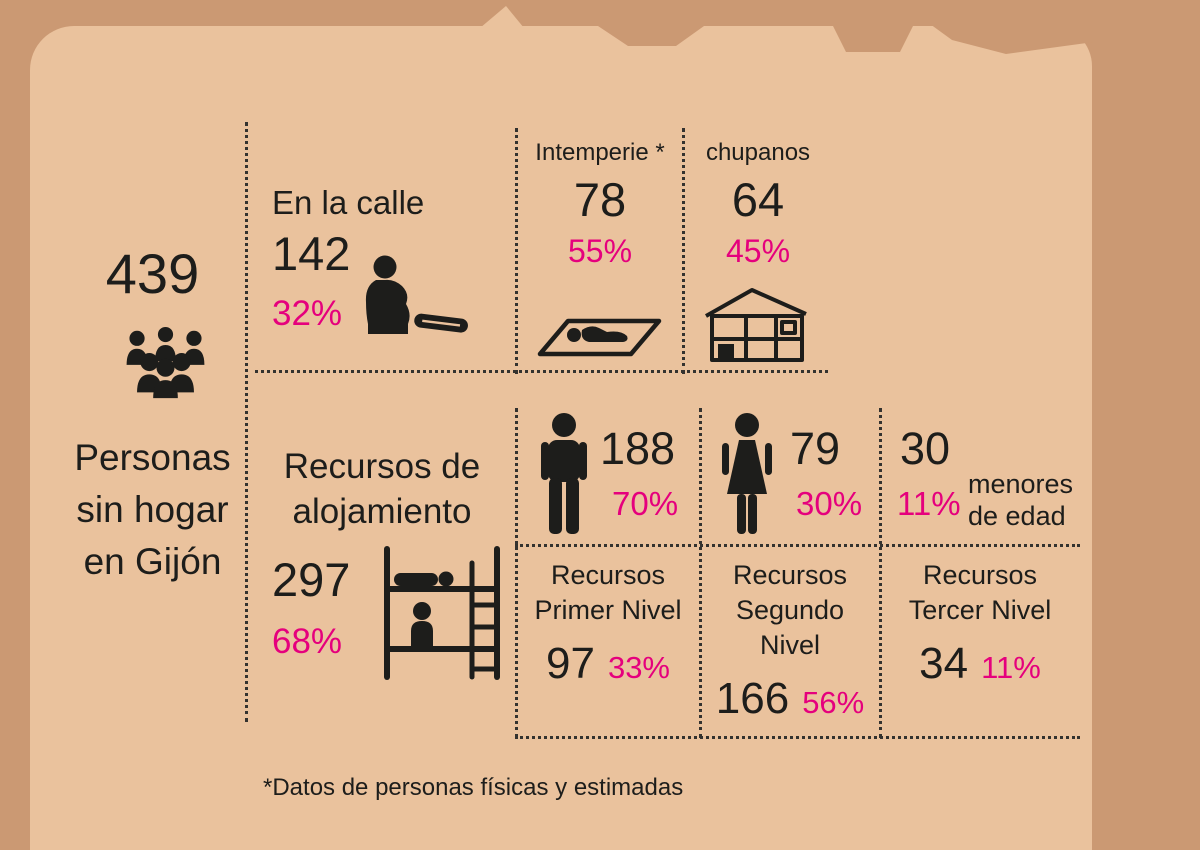 The width and height of the screenshot is (1200, 850). I want to click on resources-label-line1: Recursos de, so click(382, 466).